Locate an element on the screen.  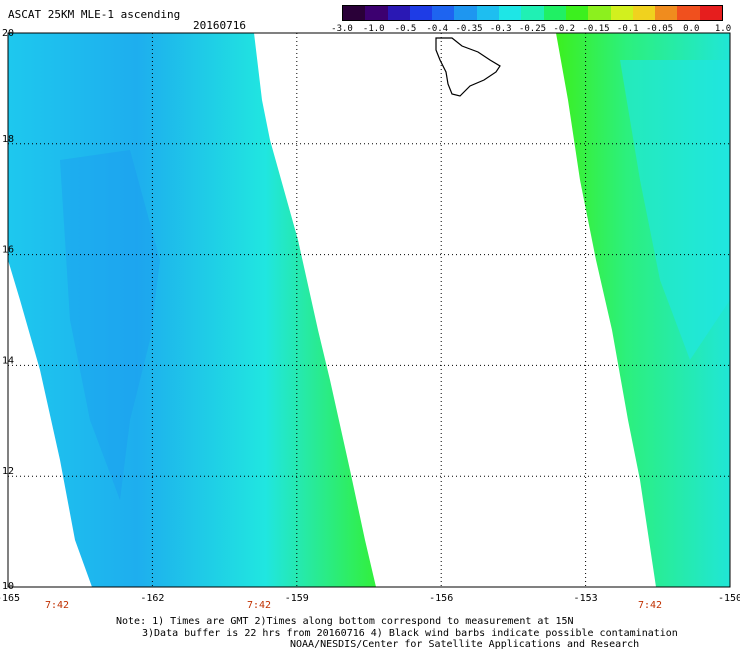
swath-west-blue-patch is located at coordinates (110, 325).